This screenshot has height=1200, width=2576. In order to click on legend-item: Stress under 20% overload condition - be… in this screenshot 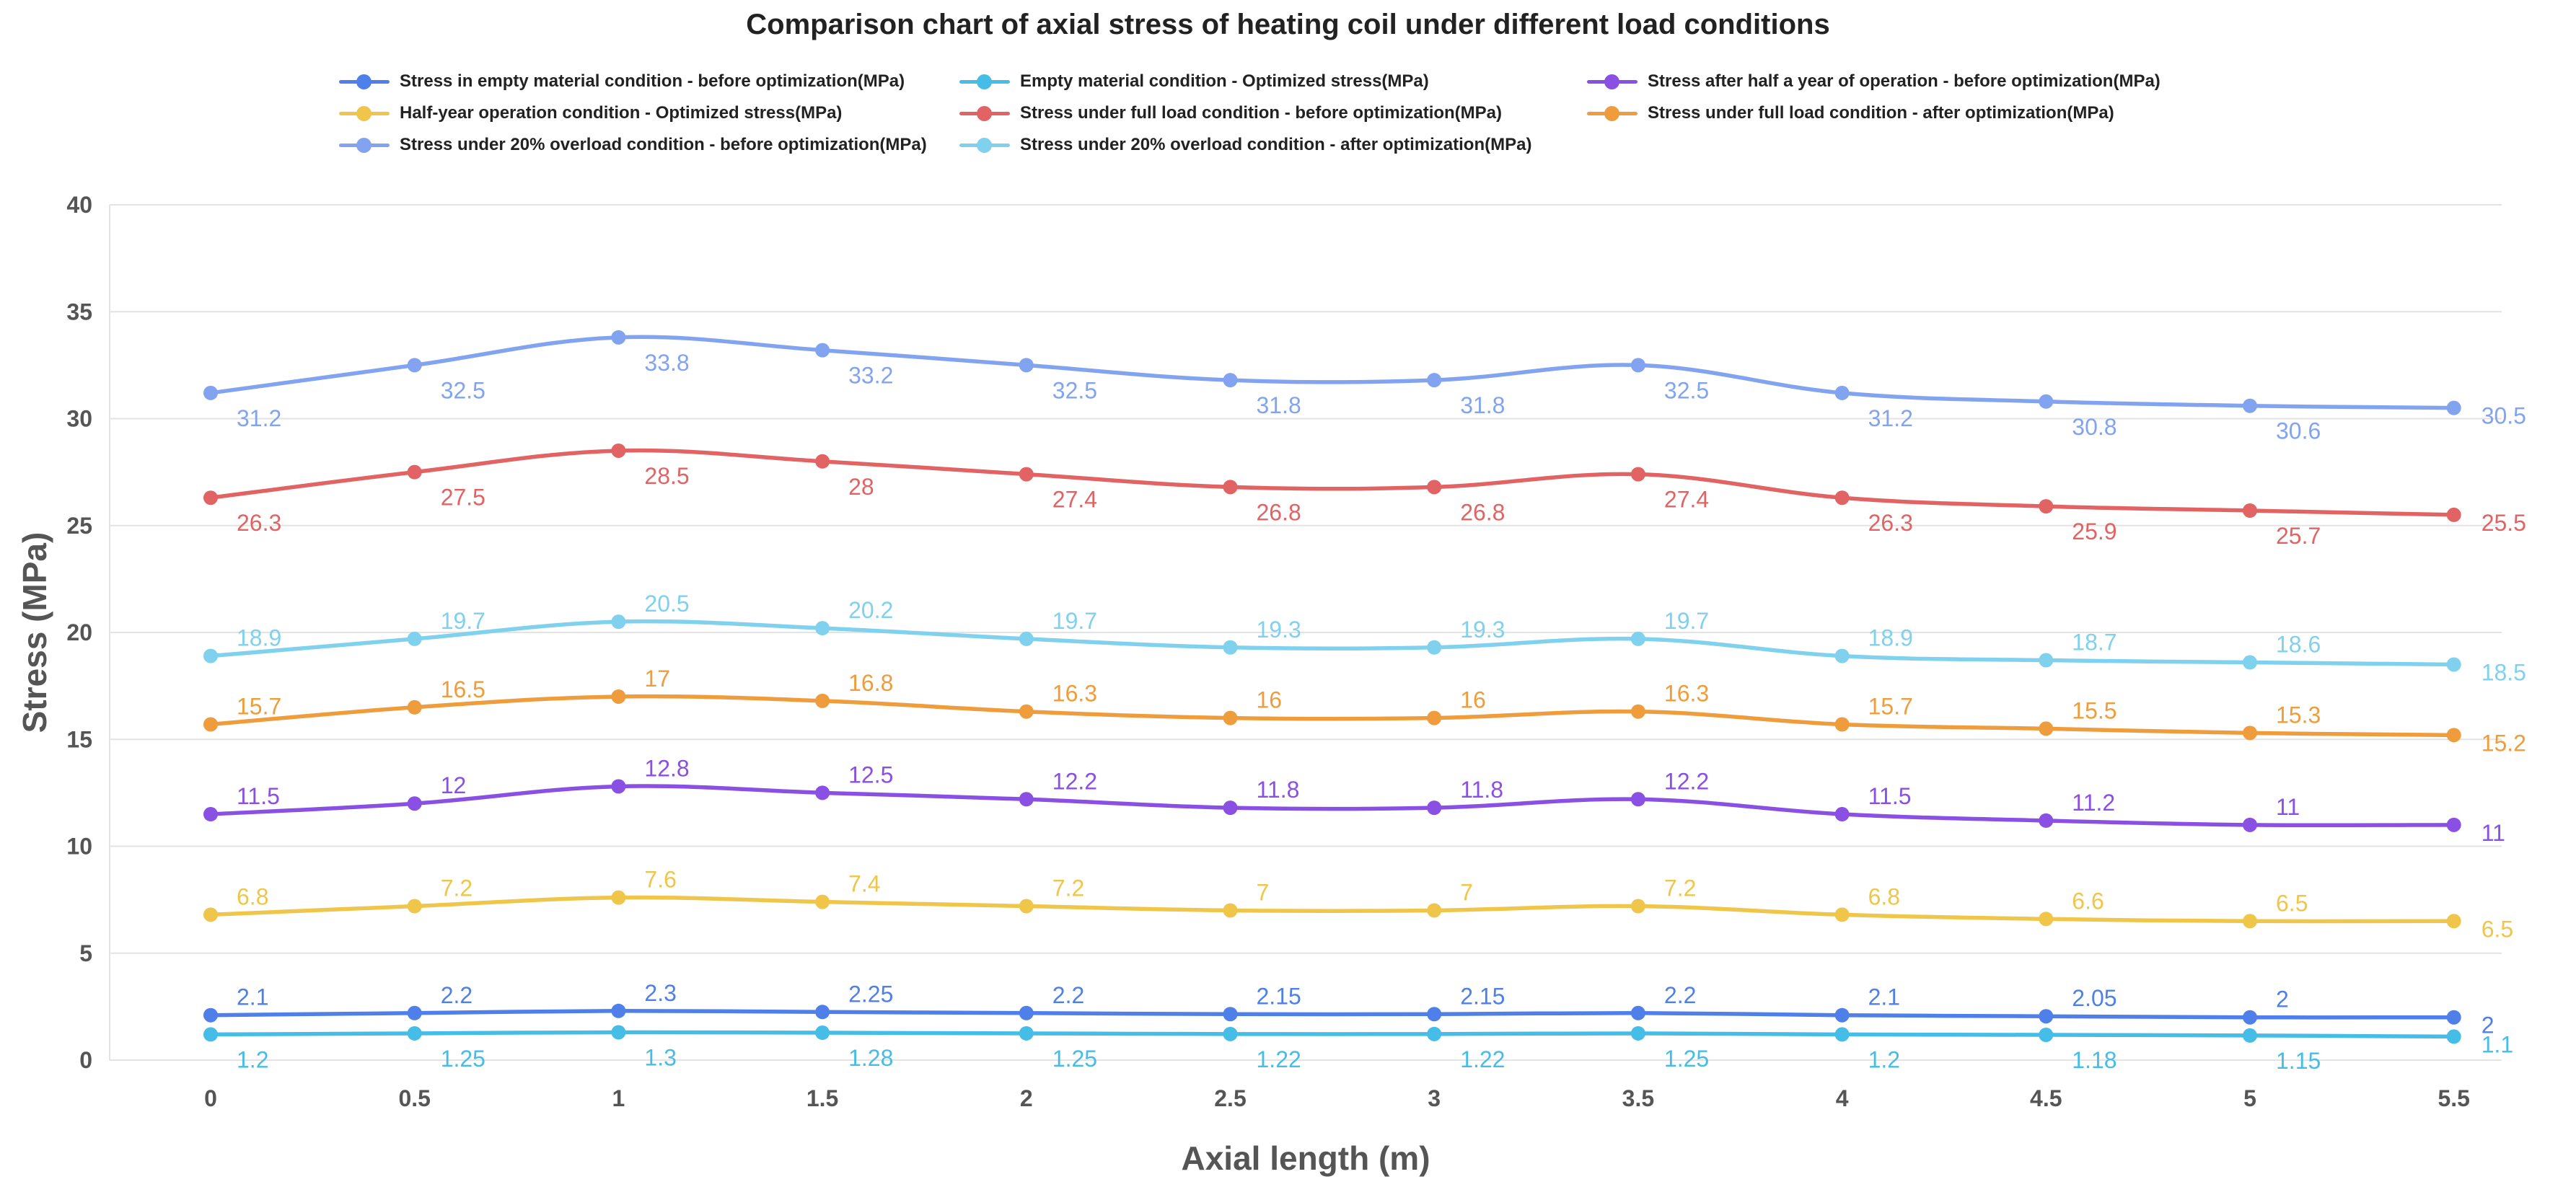, I will do `click(649, 145)`.